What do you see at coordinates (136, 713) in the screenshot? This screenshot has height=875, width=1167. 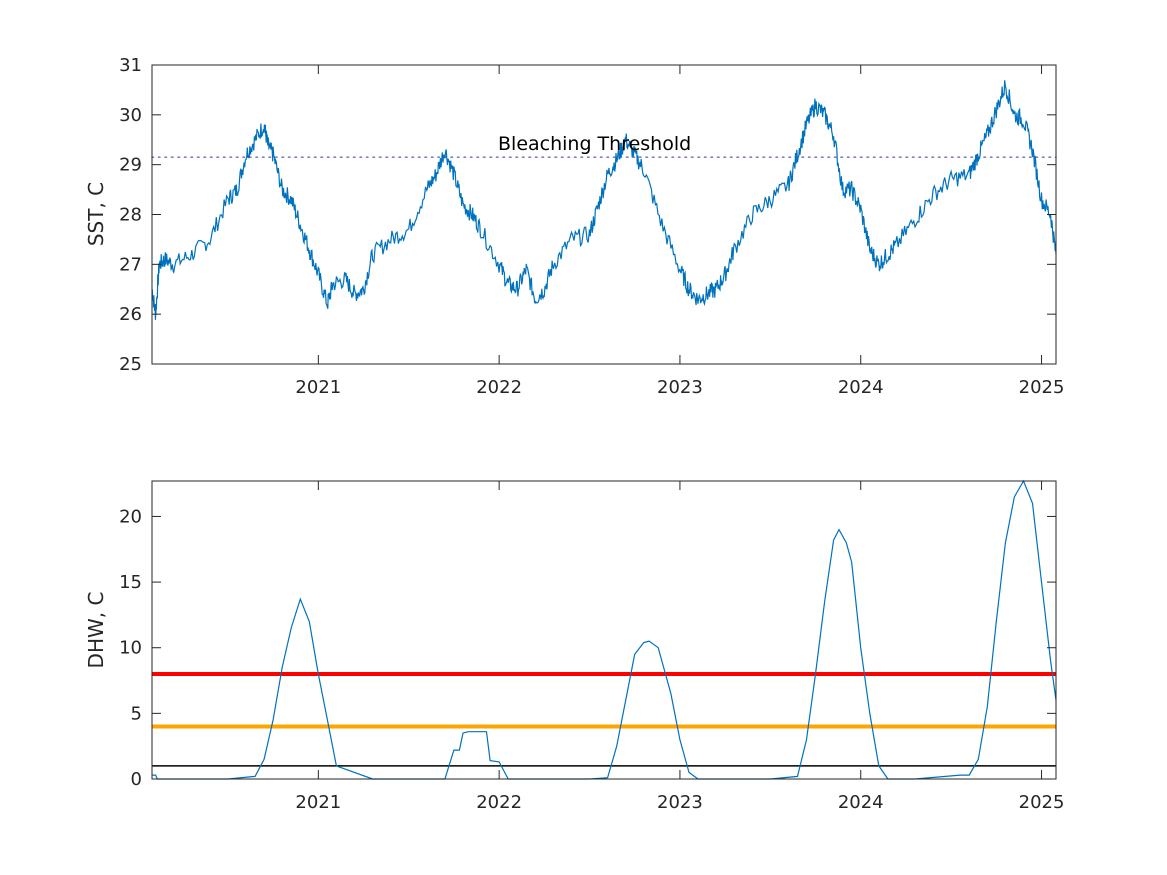 I see `dhw-ytick-label: 5` at bounding box center [136, 713].